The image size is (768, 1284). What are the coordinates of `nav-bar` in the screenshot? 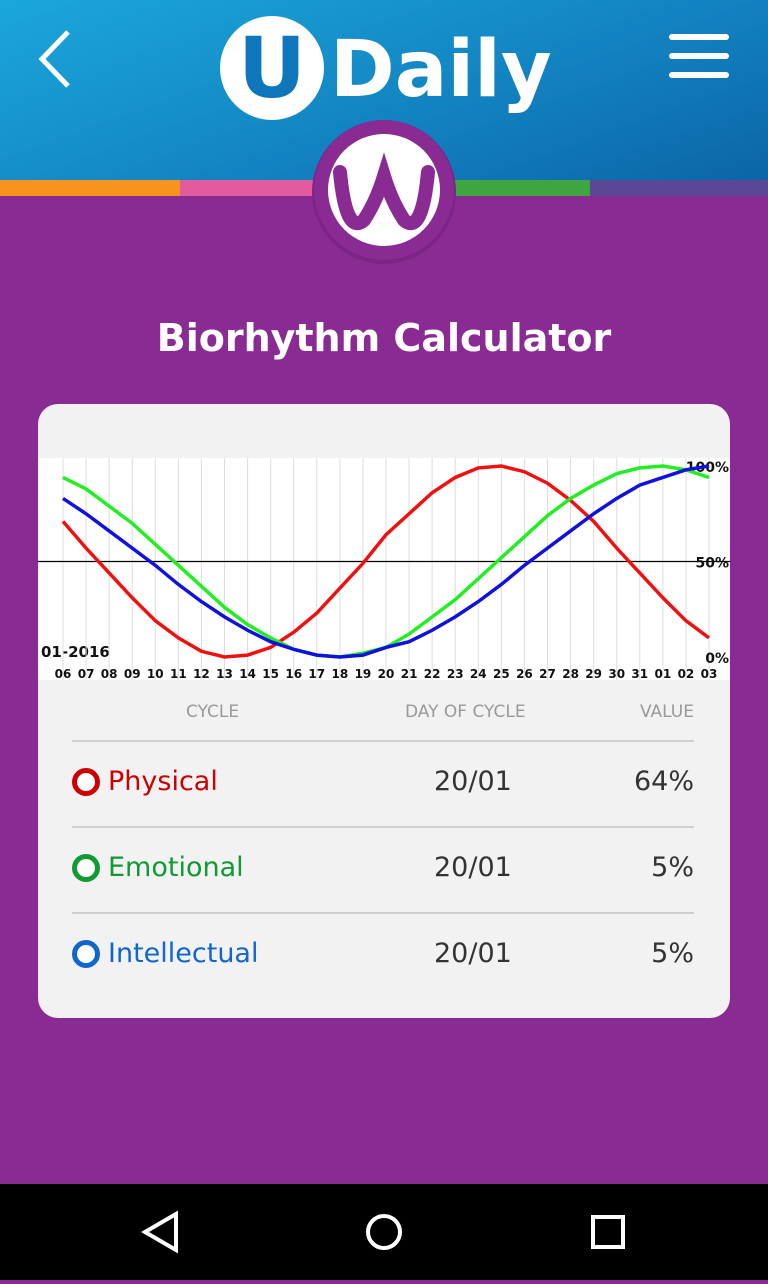 It's located at (384, 1232).